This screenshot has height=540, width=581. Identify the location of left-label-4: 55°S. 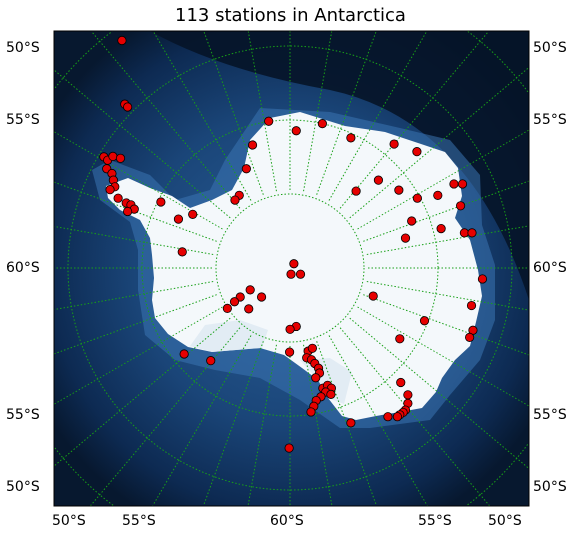
(23, 415).